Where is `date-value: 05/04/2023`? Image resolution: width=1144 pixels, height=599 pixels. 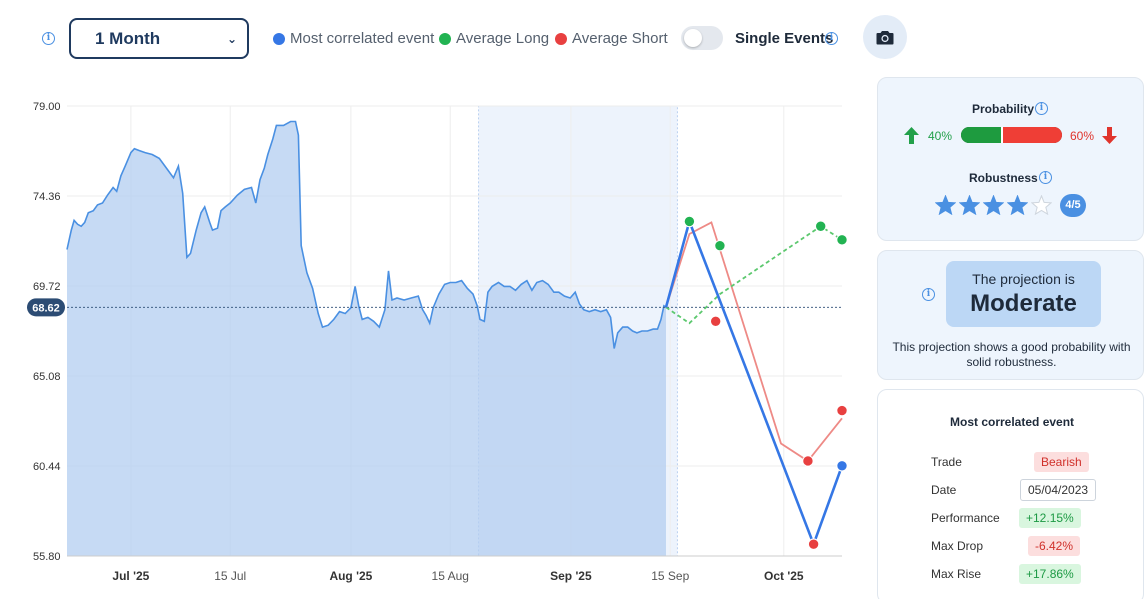
date-value: 05/04/2023 is located at coordinates (1058, 490).